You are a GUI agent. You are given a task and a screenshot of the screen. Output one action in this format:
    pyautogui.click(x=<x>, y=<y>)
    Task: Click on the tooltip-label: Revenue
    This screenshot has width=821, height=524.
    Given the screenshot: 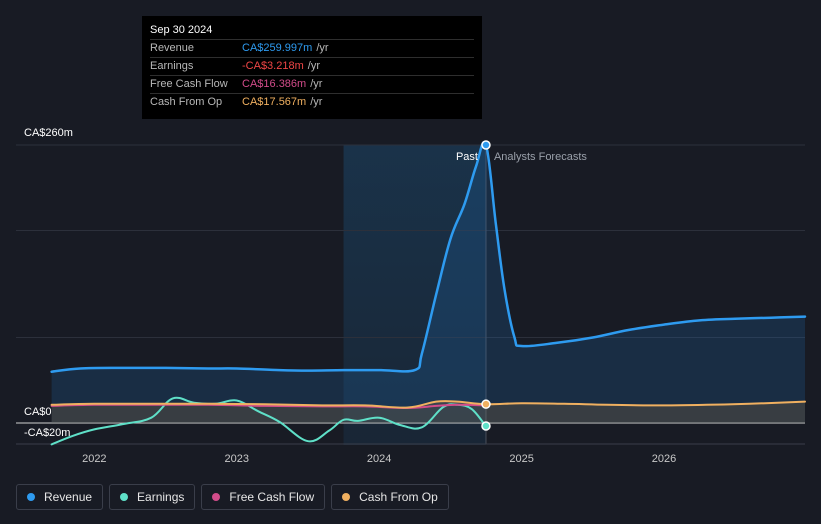 What is the action you would take?
    pyautogui.click(x=172, y=48)
    